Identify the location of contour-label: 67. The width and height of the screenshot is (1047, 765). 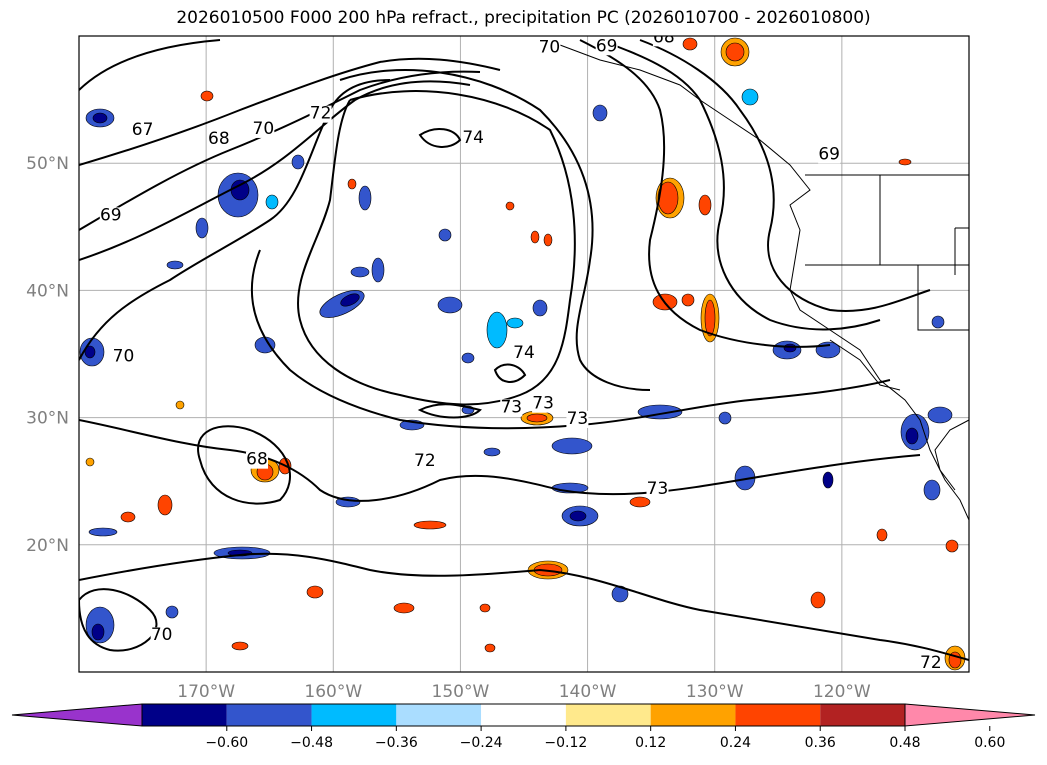
(143, 130).